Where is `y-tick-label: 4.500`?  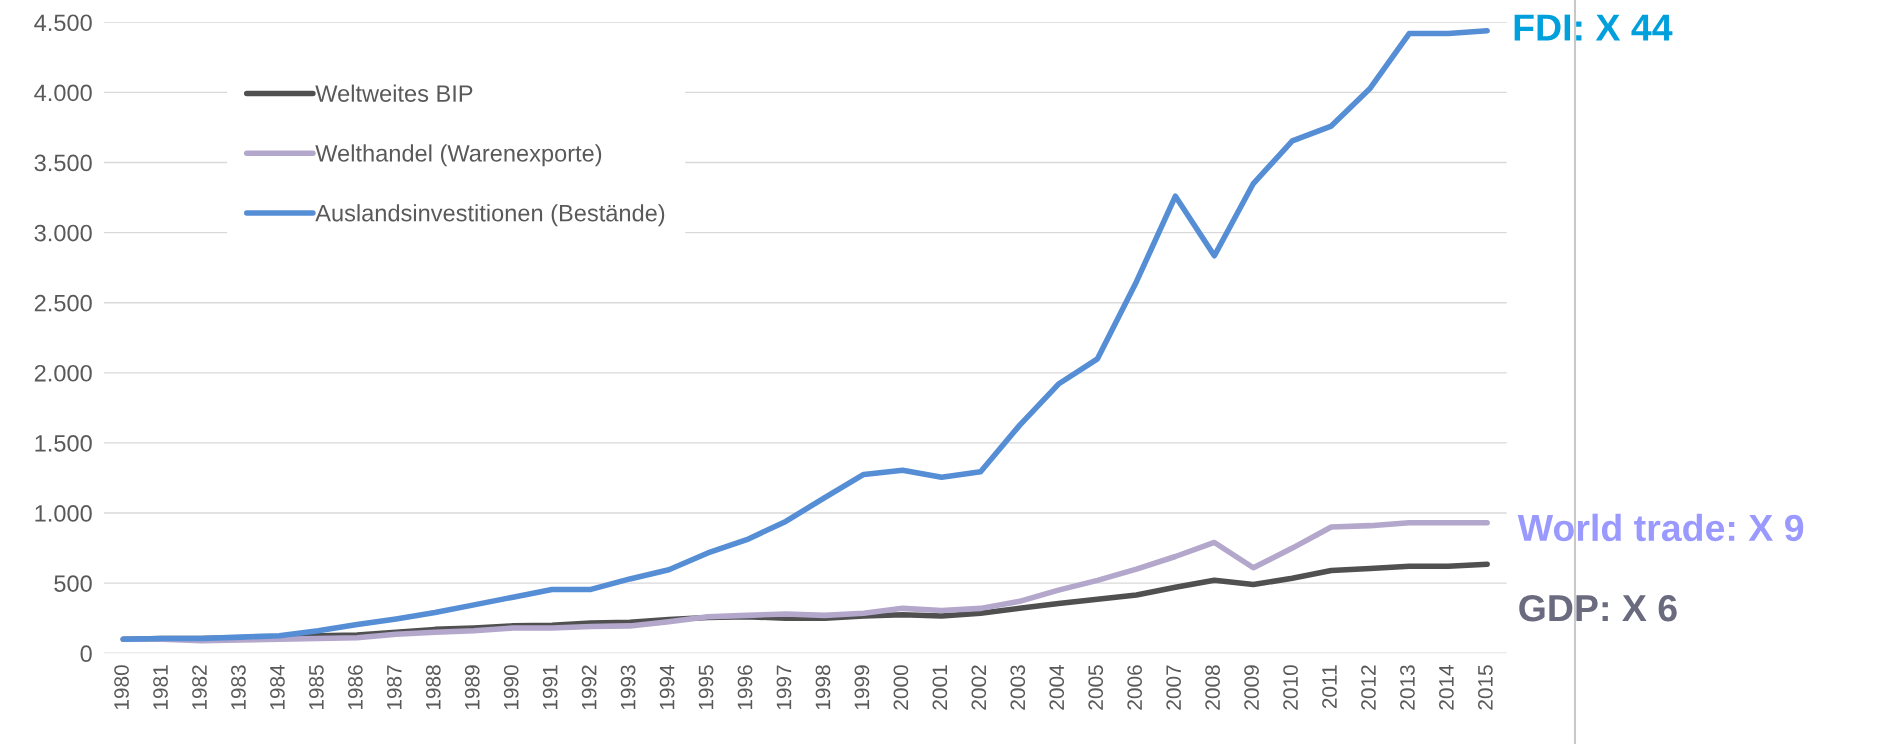 y-tick-label: 4.500 is located at coordinates (63, 23).